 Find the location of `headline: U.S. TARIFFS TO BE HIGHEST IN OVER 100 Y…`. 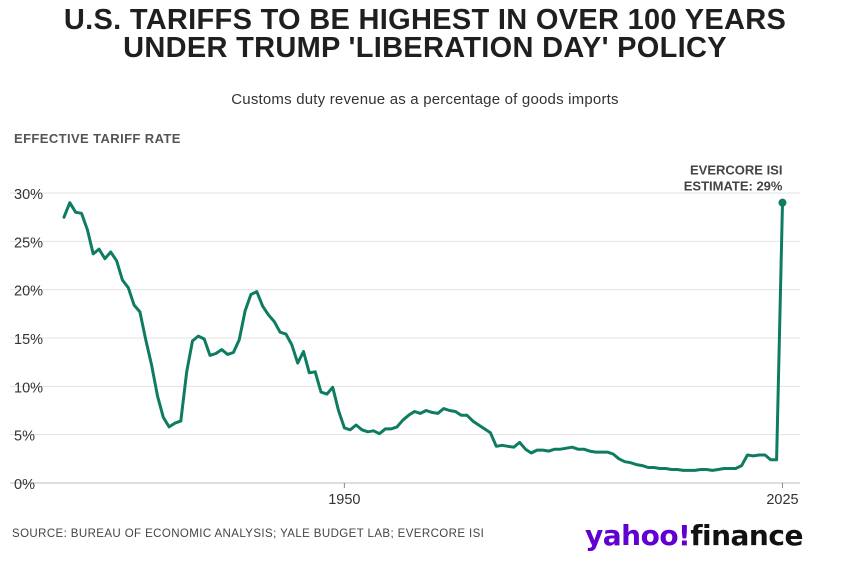

headline: U.S. TARIFFS TO BE HIGHEST IN OVER 100 Y… is located at coordinates (425, 34).